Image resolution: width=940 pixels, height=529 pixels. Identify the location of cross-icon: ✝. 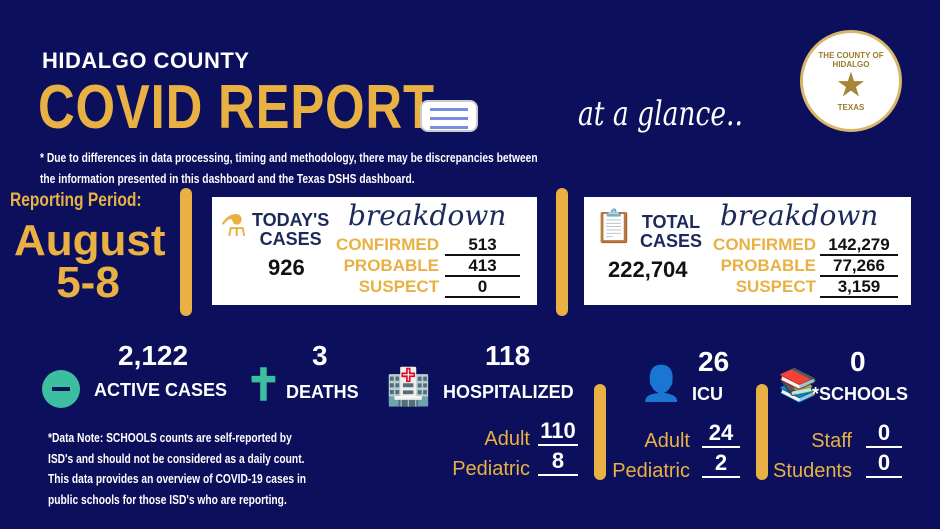
(263, 385).